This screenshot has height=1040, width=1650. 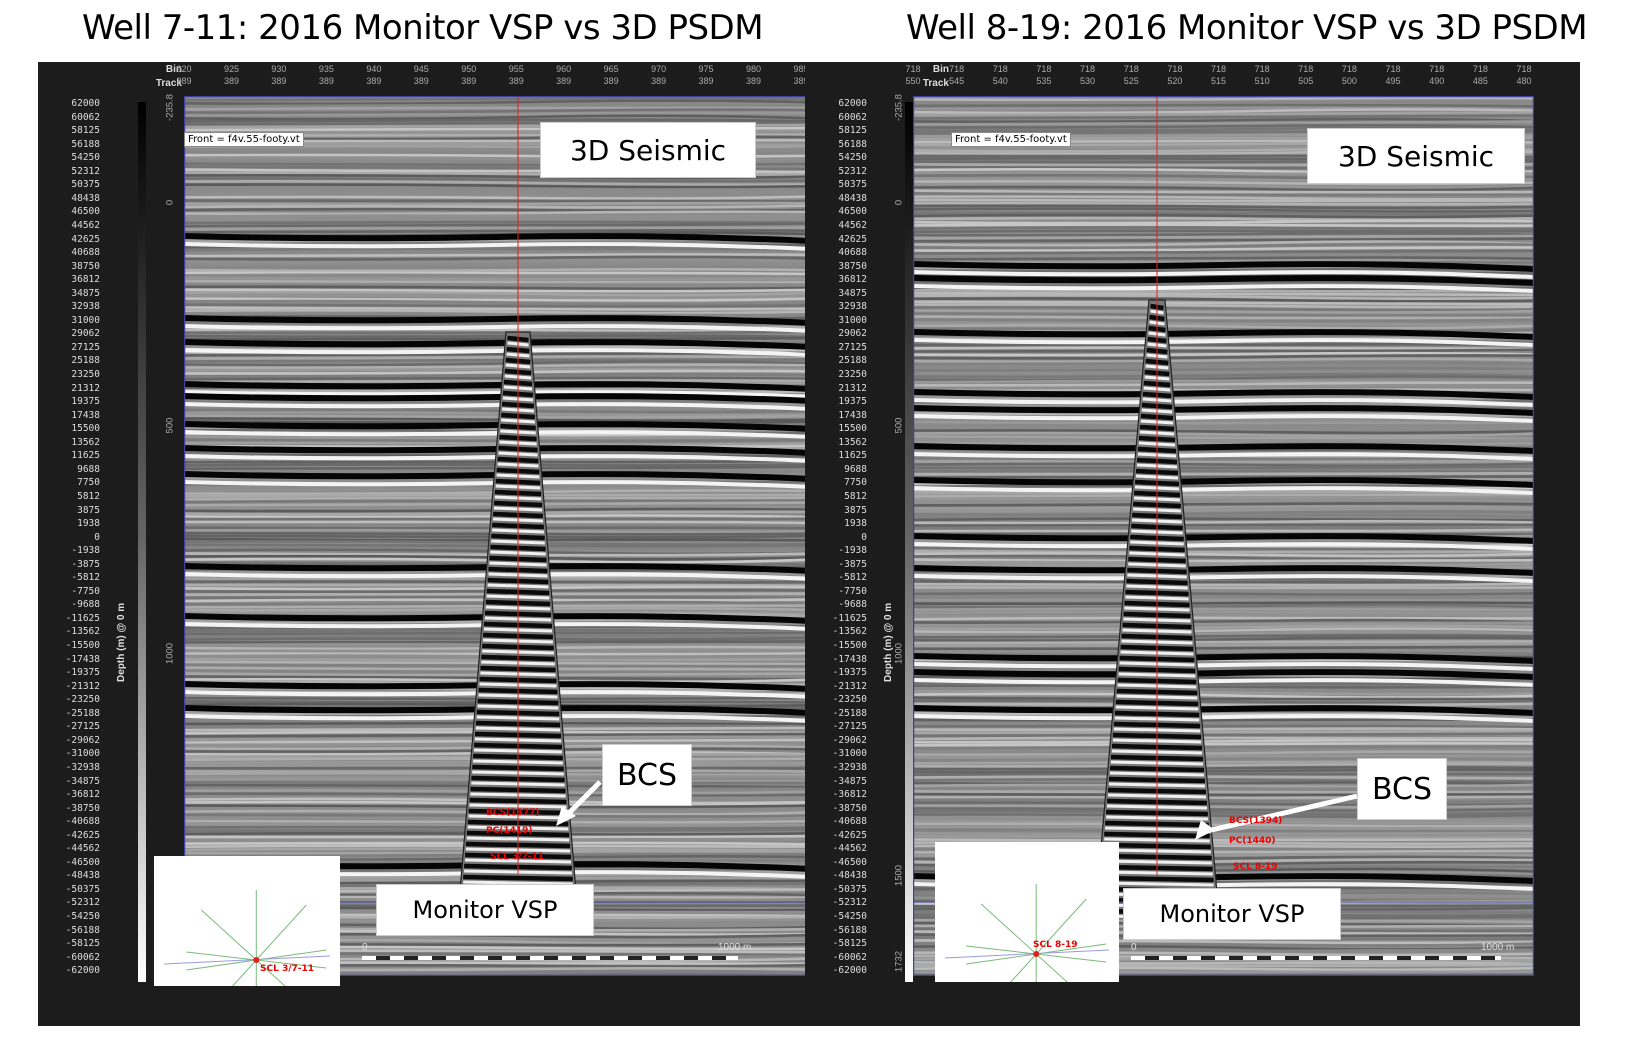 What do you see at coordinates (469, 69) in the screenshot?
I see `bin-tick: 950` at bounding box center [469, 69].